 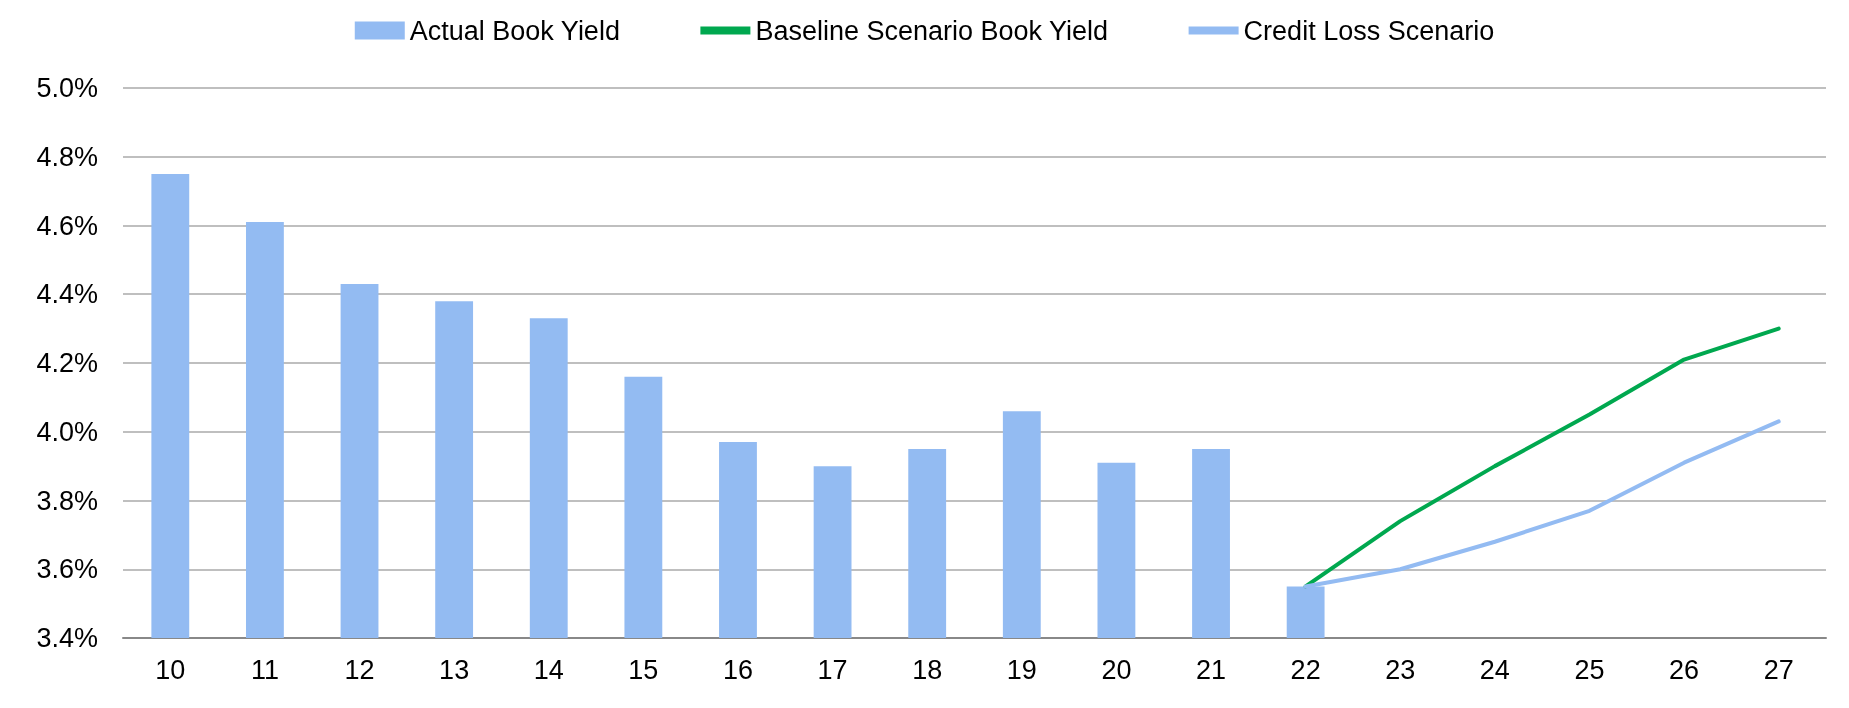 What do you see at coordinates (67, 569) in the screenshot?
I see `y-tick-label: 3.6%` at bounding box center [67, 569].